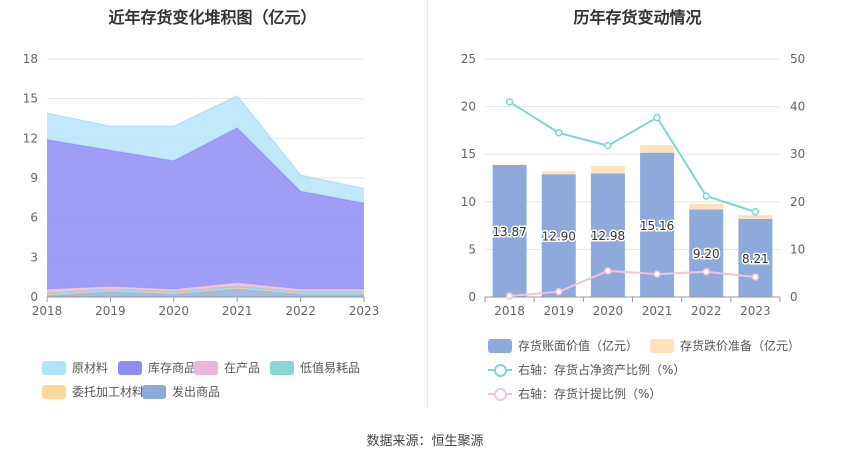 The image size is (850, 459). I want to click on right-legend-item: 右轴：存货占净资产比例（%）, so click(586, 369).